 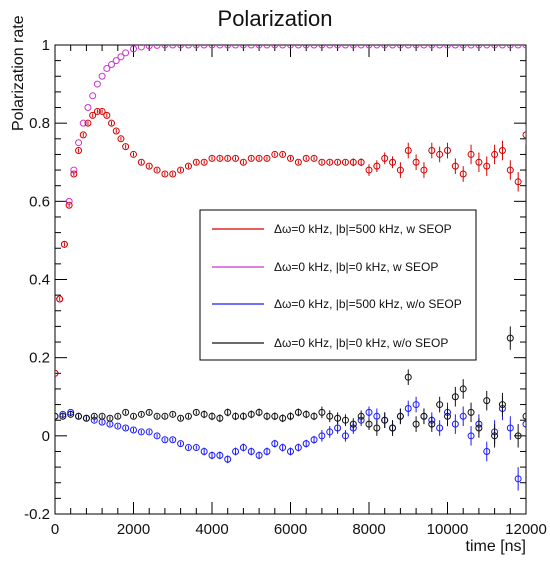 What do you see at coordinates (290, 529) in the screenshot?
I see `x-tick-label: 6000` at bounding box center [290, 529].